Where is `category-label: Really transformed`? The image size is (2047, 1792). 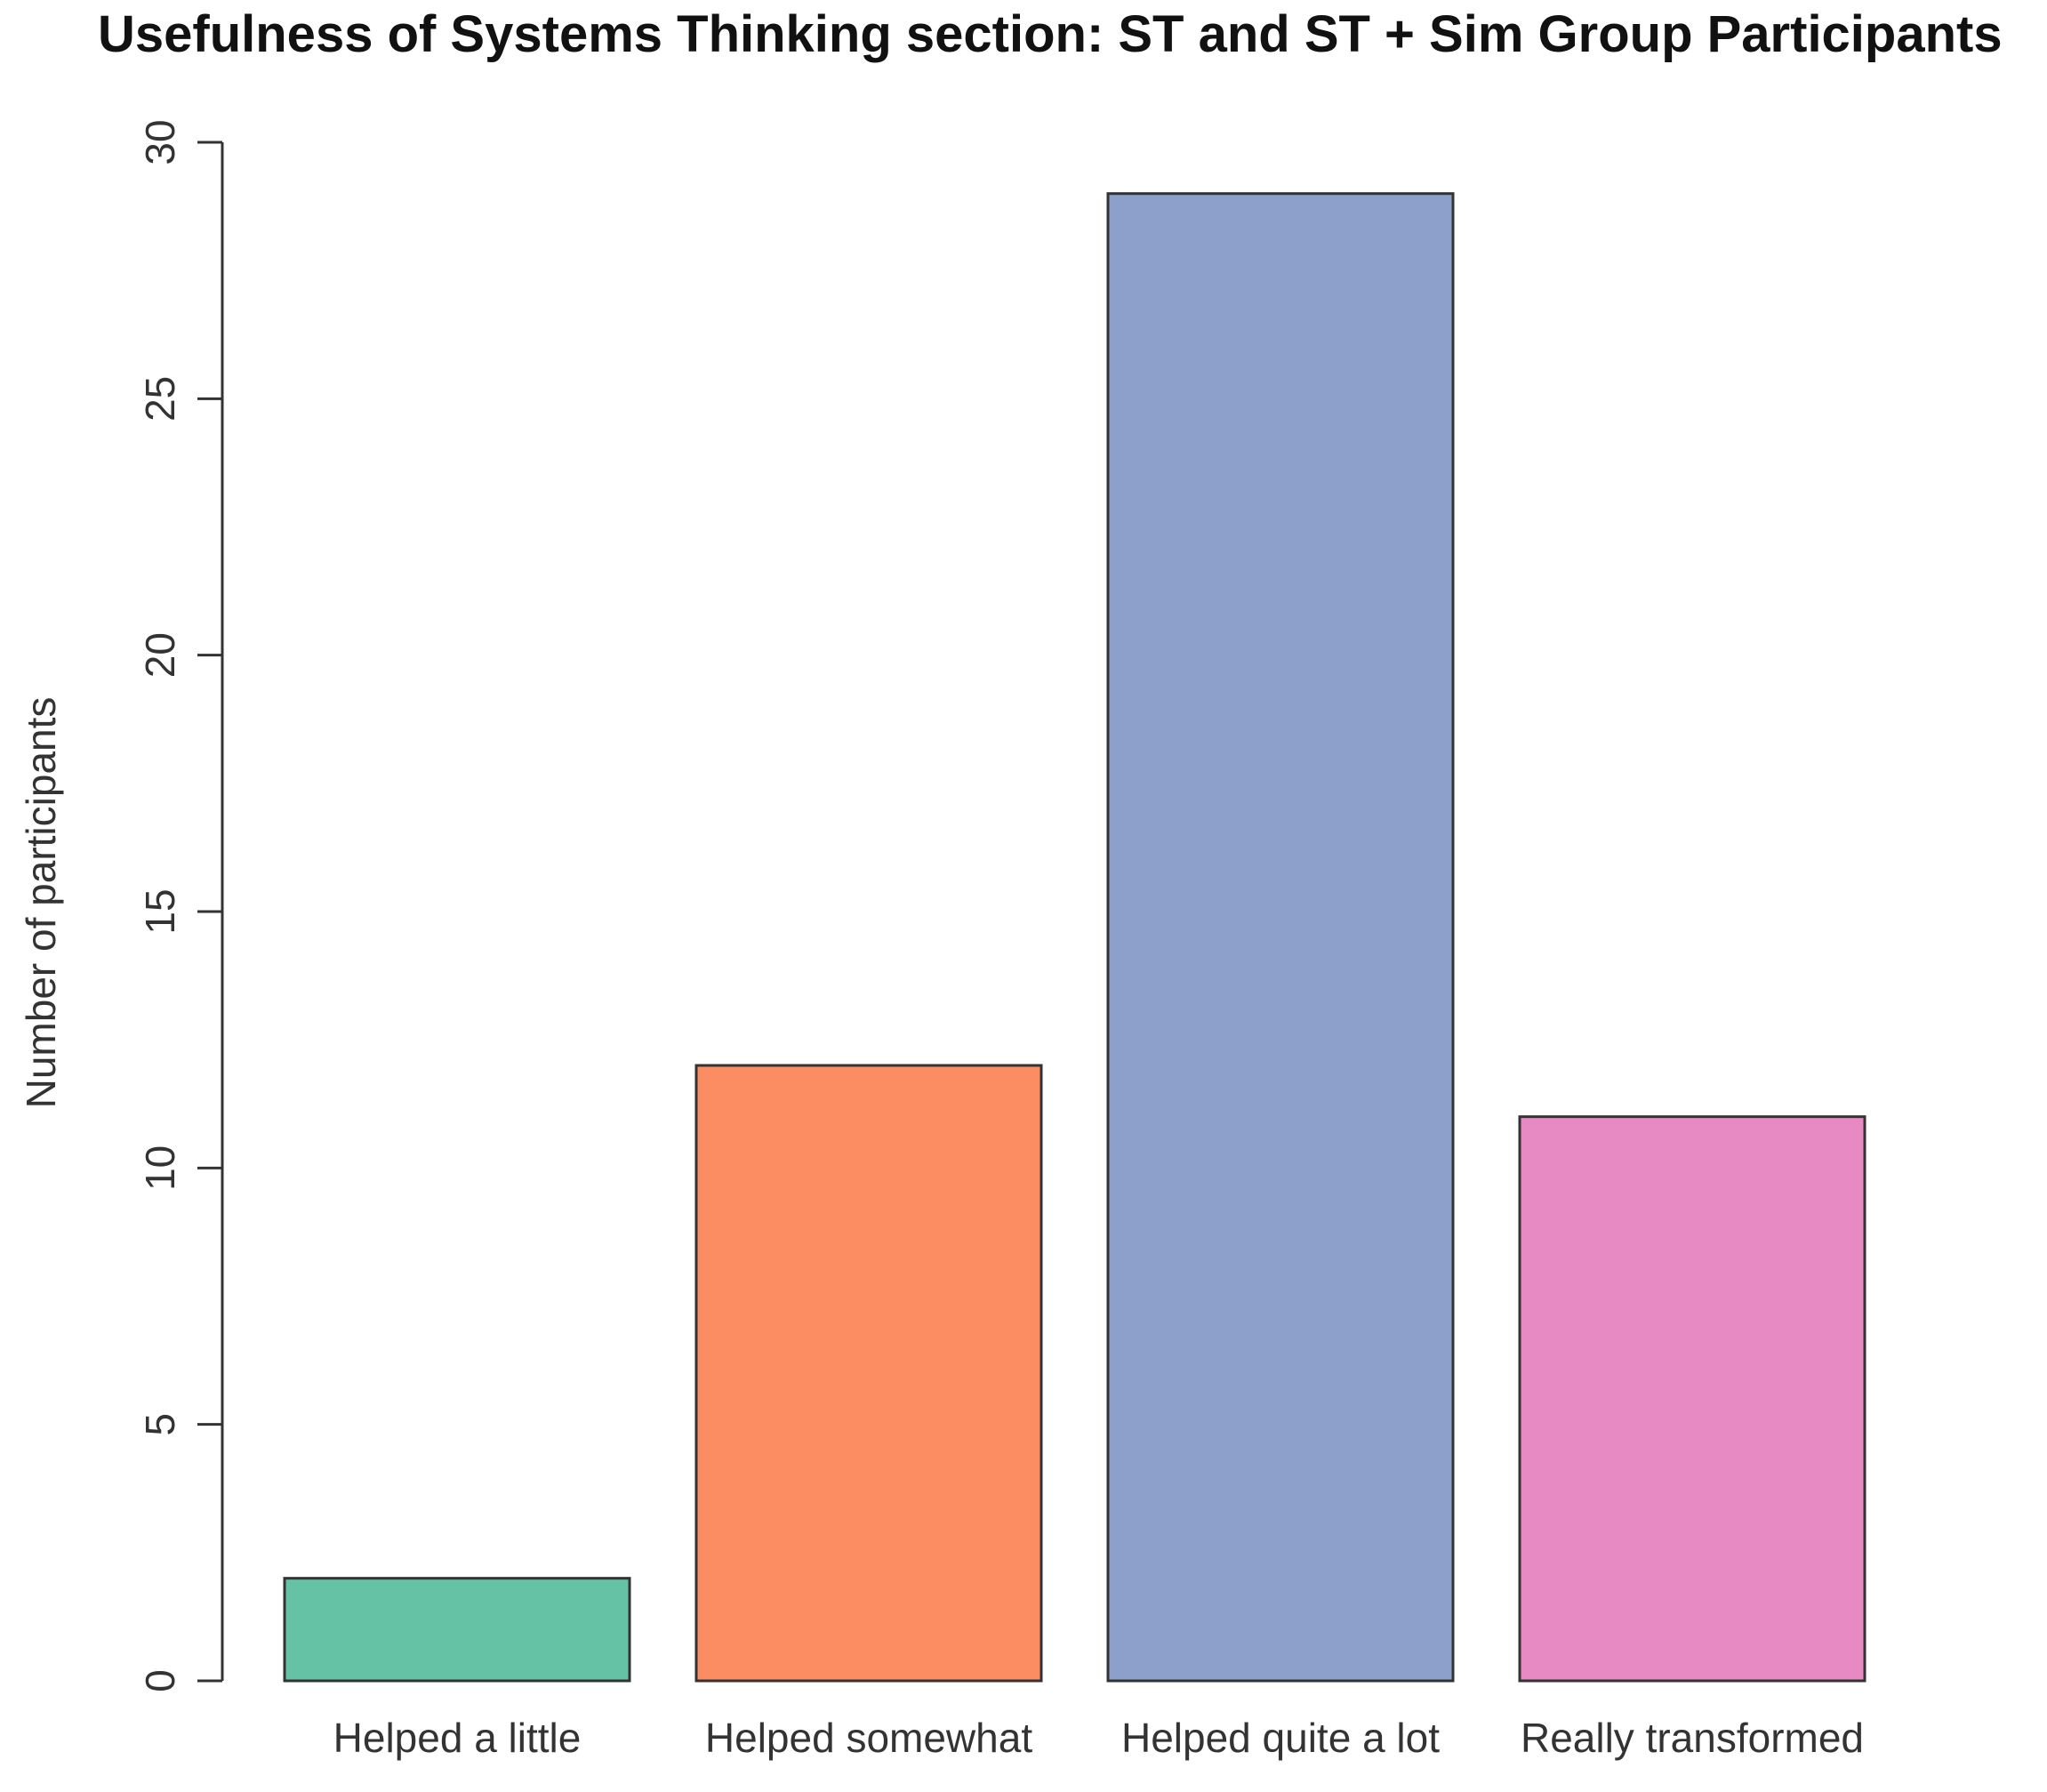 category-label: Really transformed is located at coordinates (1693, 1738).